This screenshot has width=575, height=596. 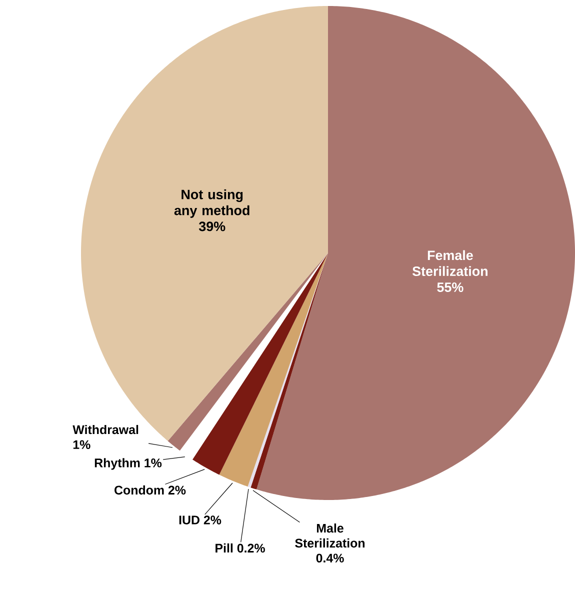 What do you see at coordinates (450, 263) in the screenshot?
I see `slice-label: Female Sterilization` at bounding box center [450, 263].